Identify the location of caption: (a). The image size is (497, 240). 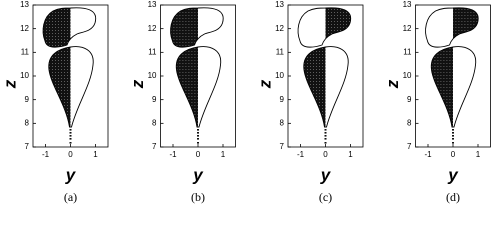
(70, 197).